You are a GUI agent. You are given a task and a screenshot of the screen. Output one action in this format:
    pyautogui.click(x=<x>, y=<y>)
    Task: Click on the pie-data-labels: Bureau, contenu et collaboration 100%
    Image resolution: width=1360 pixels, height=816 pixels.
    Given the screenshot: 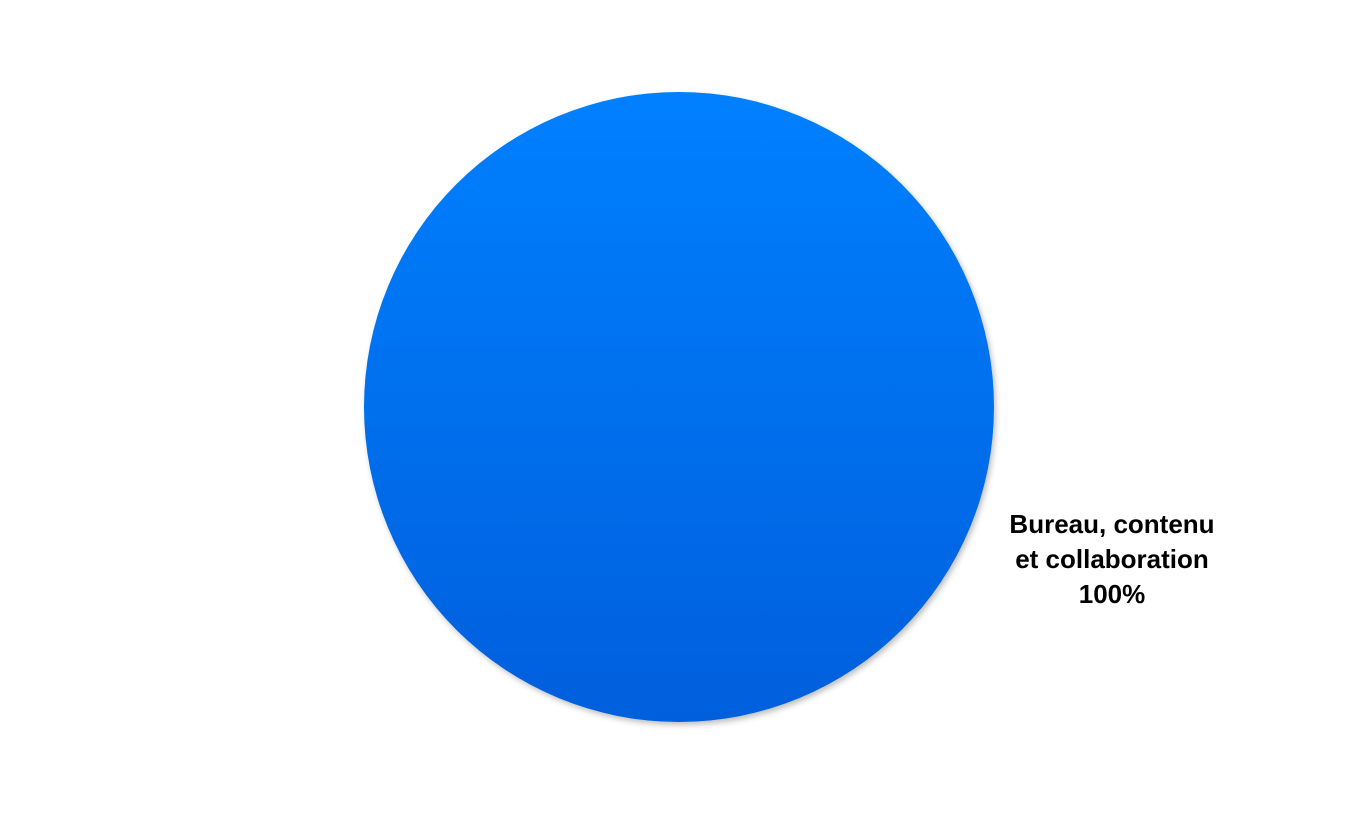 What is the action you would take?
    pyautogui.click(x=1111, y=559)
    